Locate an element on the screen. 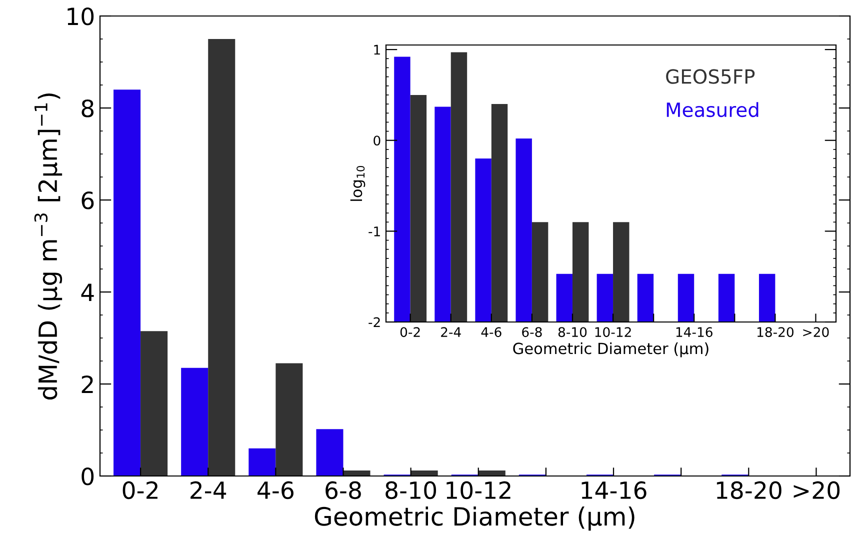  y-axis-title: dM/dD (μg m$^{−3}$ [2μm]$^{−1}$) is located at coordinates (48, 246).